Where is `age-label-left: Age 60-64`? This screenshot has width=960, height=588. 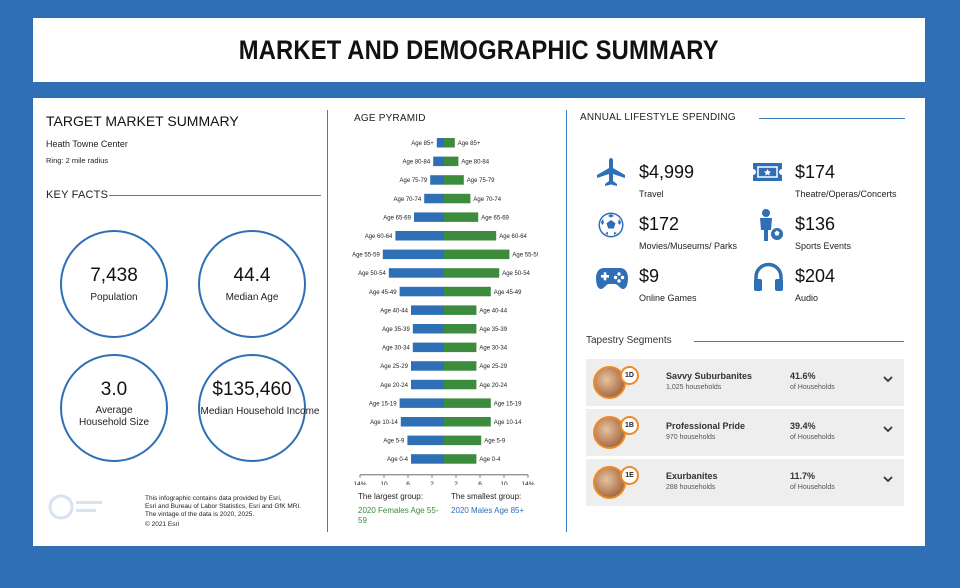
age-label-left: Age 60-64 is located at coordinates (379, 237).